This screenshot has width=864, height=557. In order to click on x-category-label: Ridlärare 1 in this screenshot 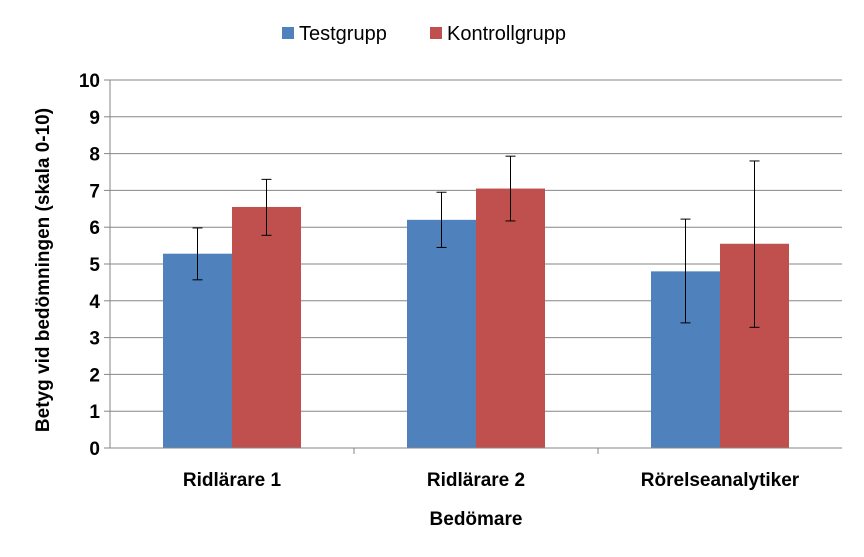, I will do `click(232, 480)`.